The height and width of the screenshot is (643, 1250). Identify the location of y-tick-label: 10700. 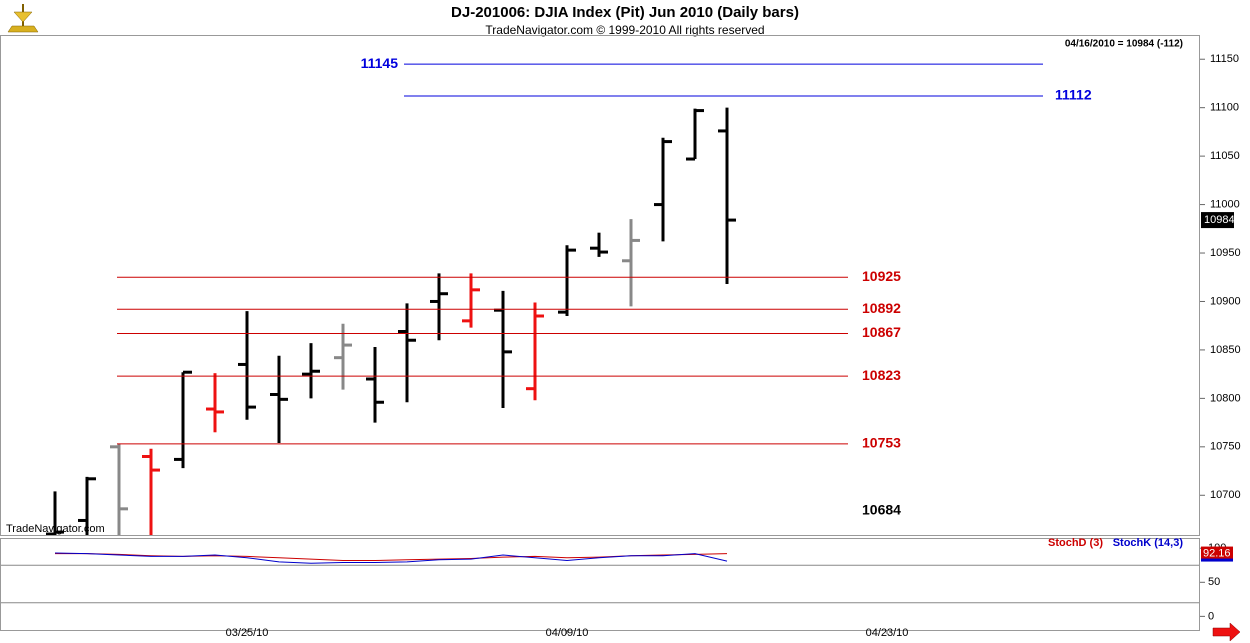
(1225, 495).